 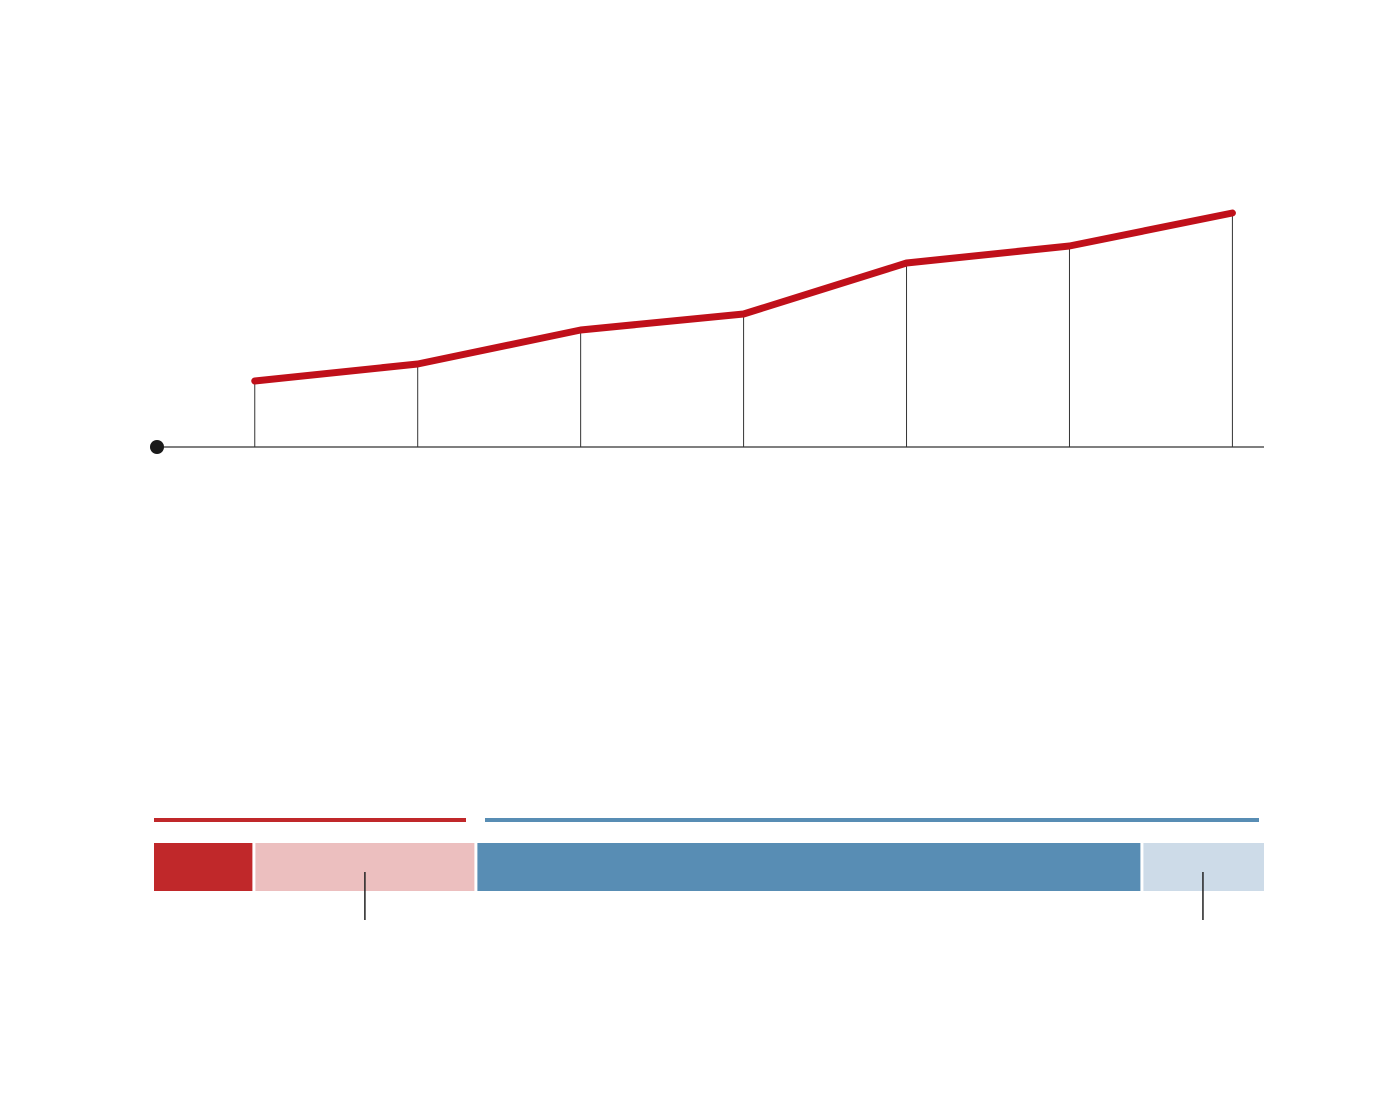 I want to click on origin-dot, so click(x=157, y=447).